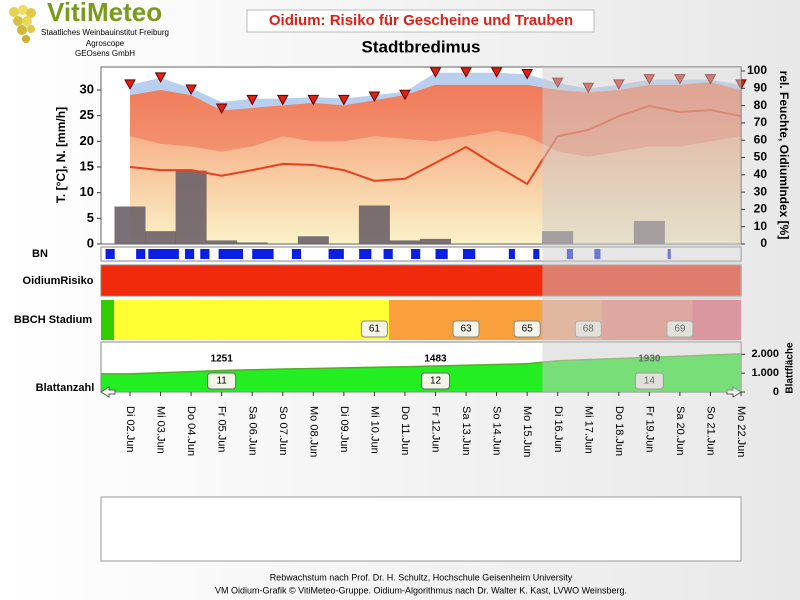 This screenshot has height=600, width=800. What do you see at coordinates (40, 254) in the screenshot?
I see `row-label: BN` at bounding box center [40, 254].